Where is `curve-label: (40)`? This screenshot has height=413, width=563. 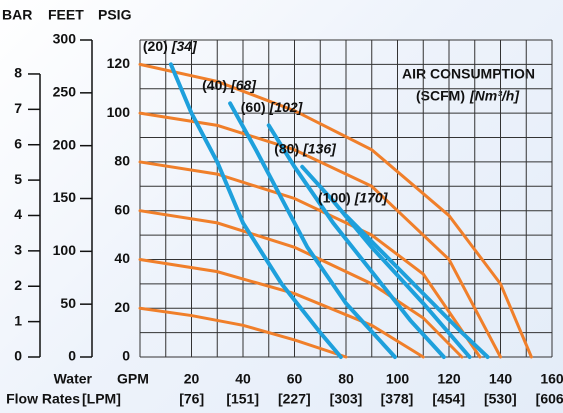
curve-label: (40) is located at coordinates (214, 85).